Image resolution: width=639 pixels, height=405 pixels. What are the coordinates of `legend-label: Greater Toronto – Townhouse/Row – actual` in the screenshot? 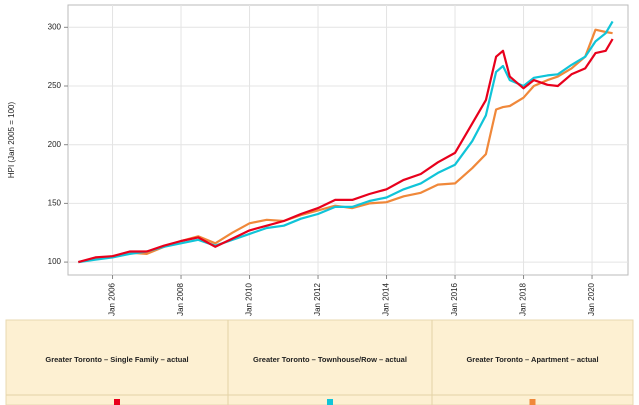 It's located at (330, 359).